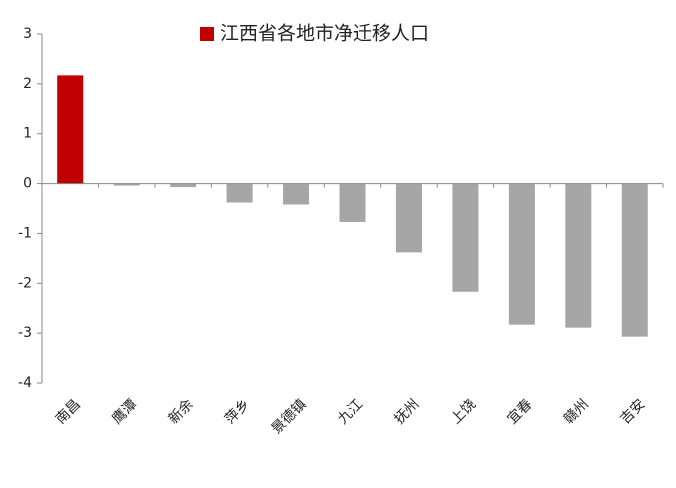 This screenshot has height=488, width=676. Describe the element at coordinates (576, 411) in the screenshot. I see `x-tick-label: 赣州` at that location.